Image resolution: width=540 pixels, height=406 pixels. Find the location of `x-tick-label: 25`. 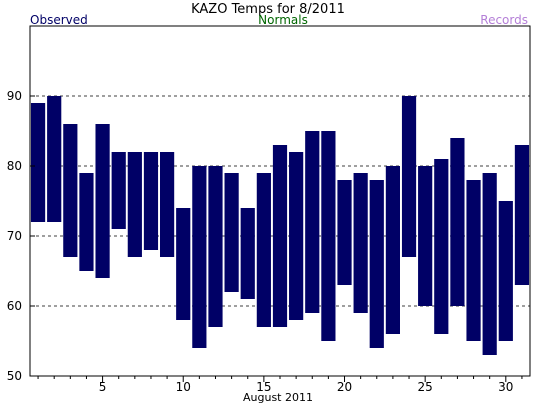

x-tick-label: 25 is located at coordinates (425, 387).